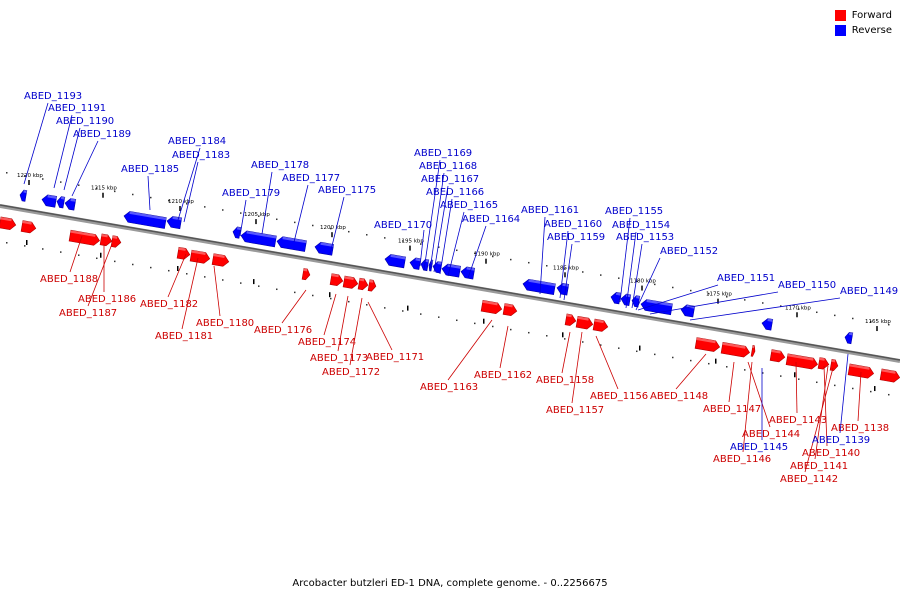 This screenshot has height=600, width=900. I want to click on gene-label-forward: ABED_1176, so click(283, 312).